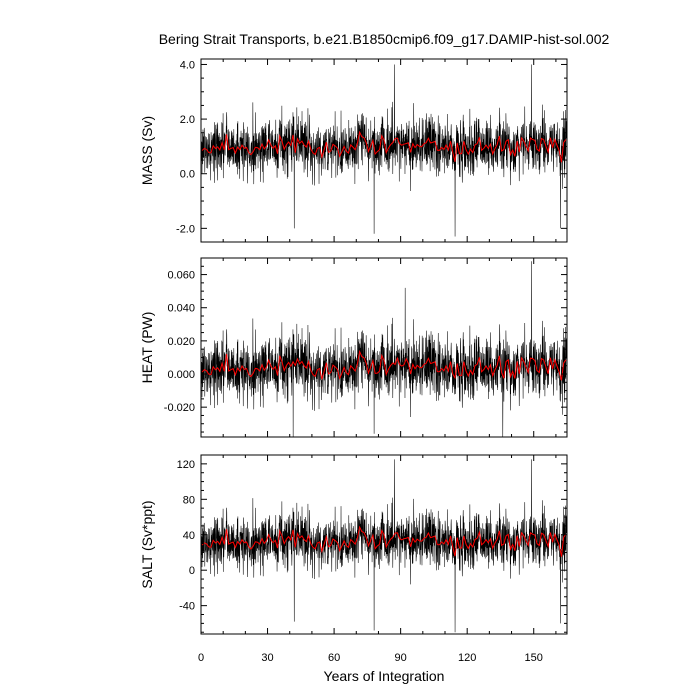 The width and height of the screenshot is (700, 700). I want to click on mass-y-axis-label: MASS (Sv), so click(147, 150).